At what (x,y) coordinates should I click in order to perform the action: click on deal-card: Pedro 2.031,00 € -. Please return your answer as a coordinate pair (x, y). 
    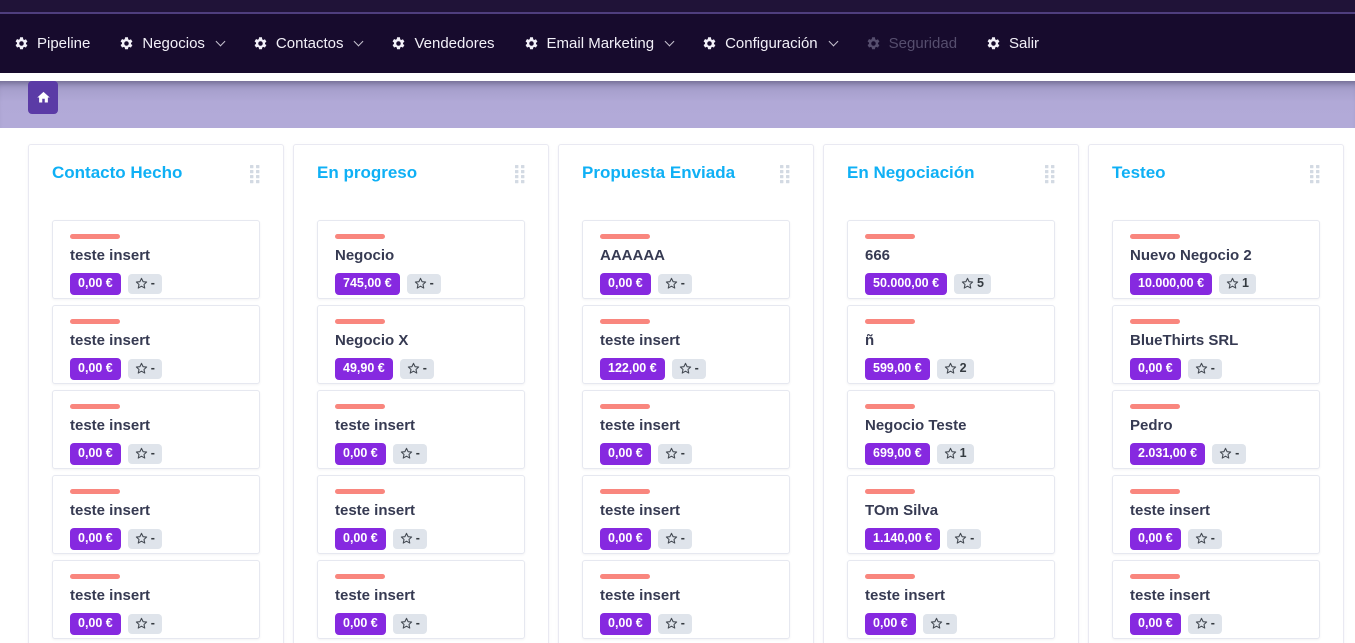
    Looking at the image, I should click on (1216, 429).